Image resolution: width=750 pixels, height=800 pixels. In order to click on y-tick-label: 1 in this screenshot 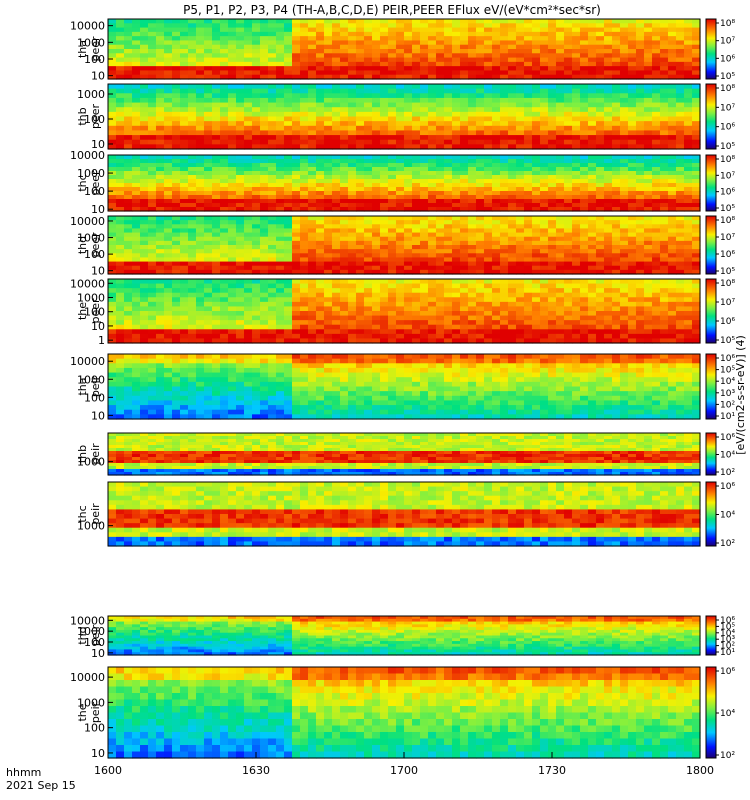, I will do `click(101, 340)`.